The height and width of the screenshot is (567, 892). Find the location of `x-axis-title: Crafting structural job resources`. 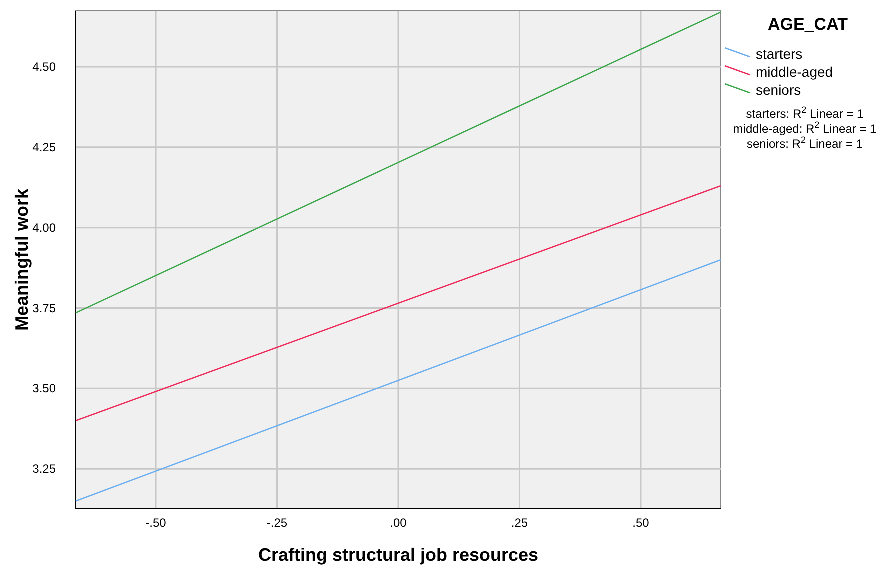

x-axis-title: Crafting structural job resources is located at coordinates (398, 555).